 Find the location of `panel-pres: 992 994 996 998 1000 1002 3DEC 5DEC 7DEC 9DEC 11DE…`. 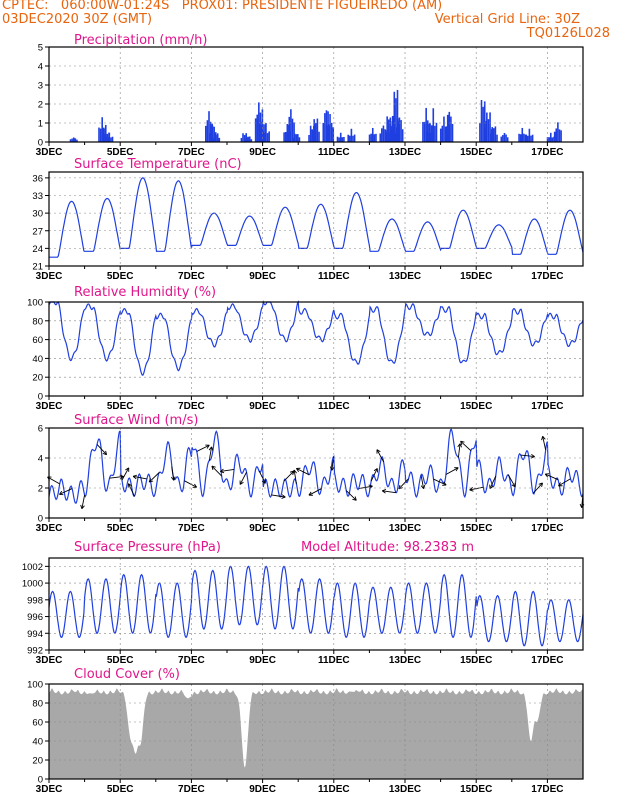

panel-pres: 992 994 996 998 1000 1002 3DEC 5DEC 7DEC 9DEC 11DE… is located at coordinates (303, 603).